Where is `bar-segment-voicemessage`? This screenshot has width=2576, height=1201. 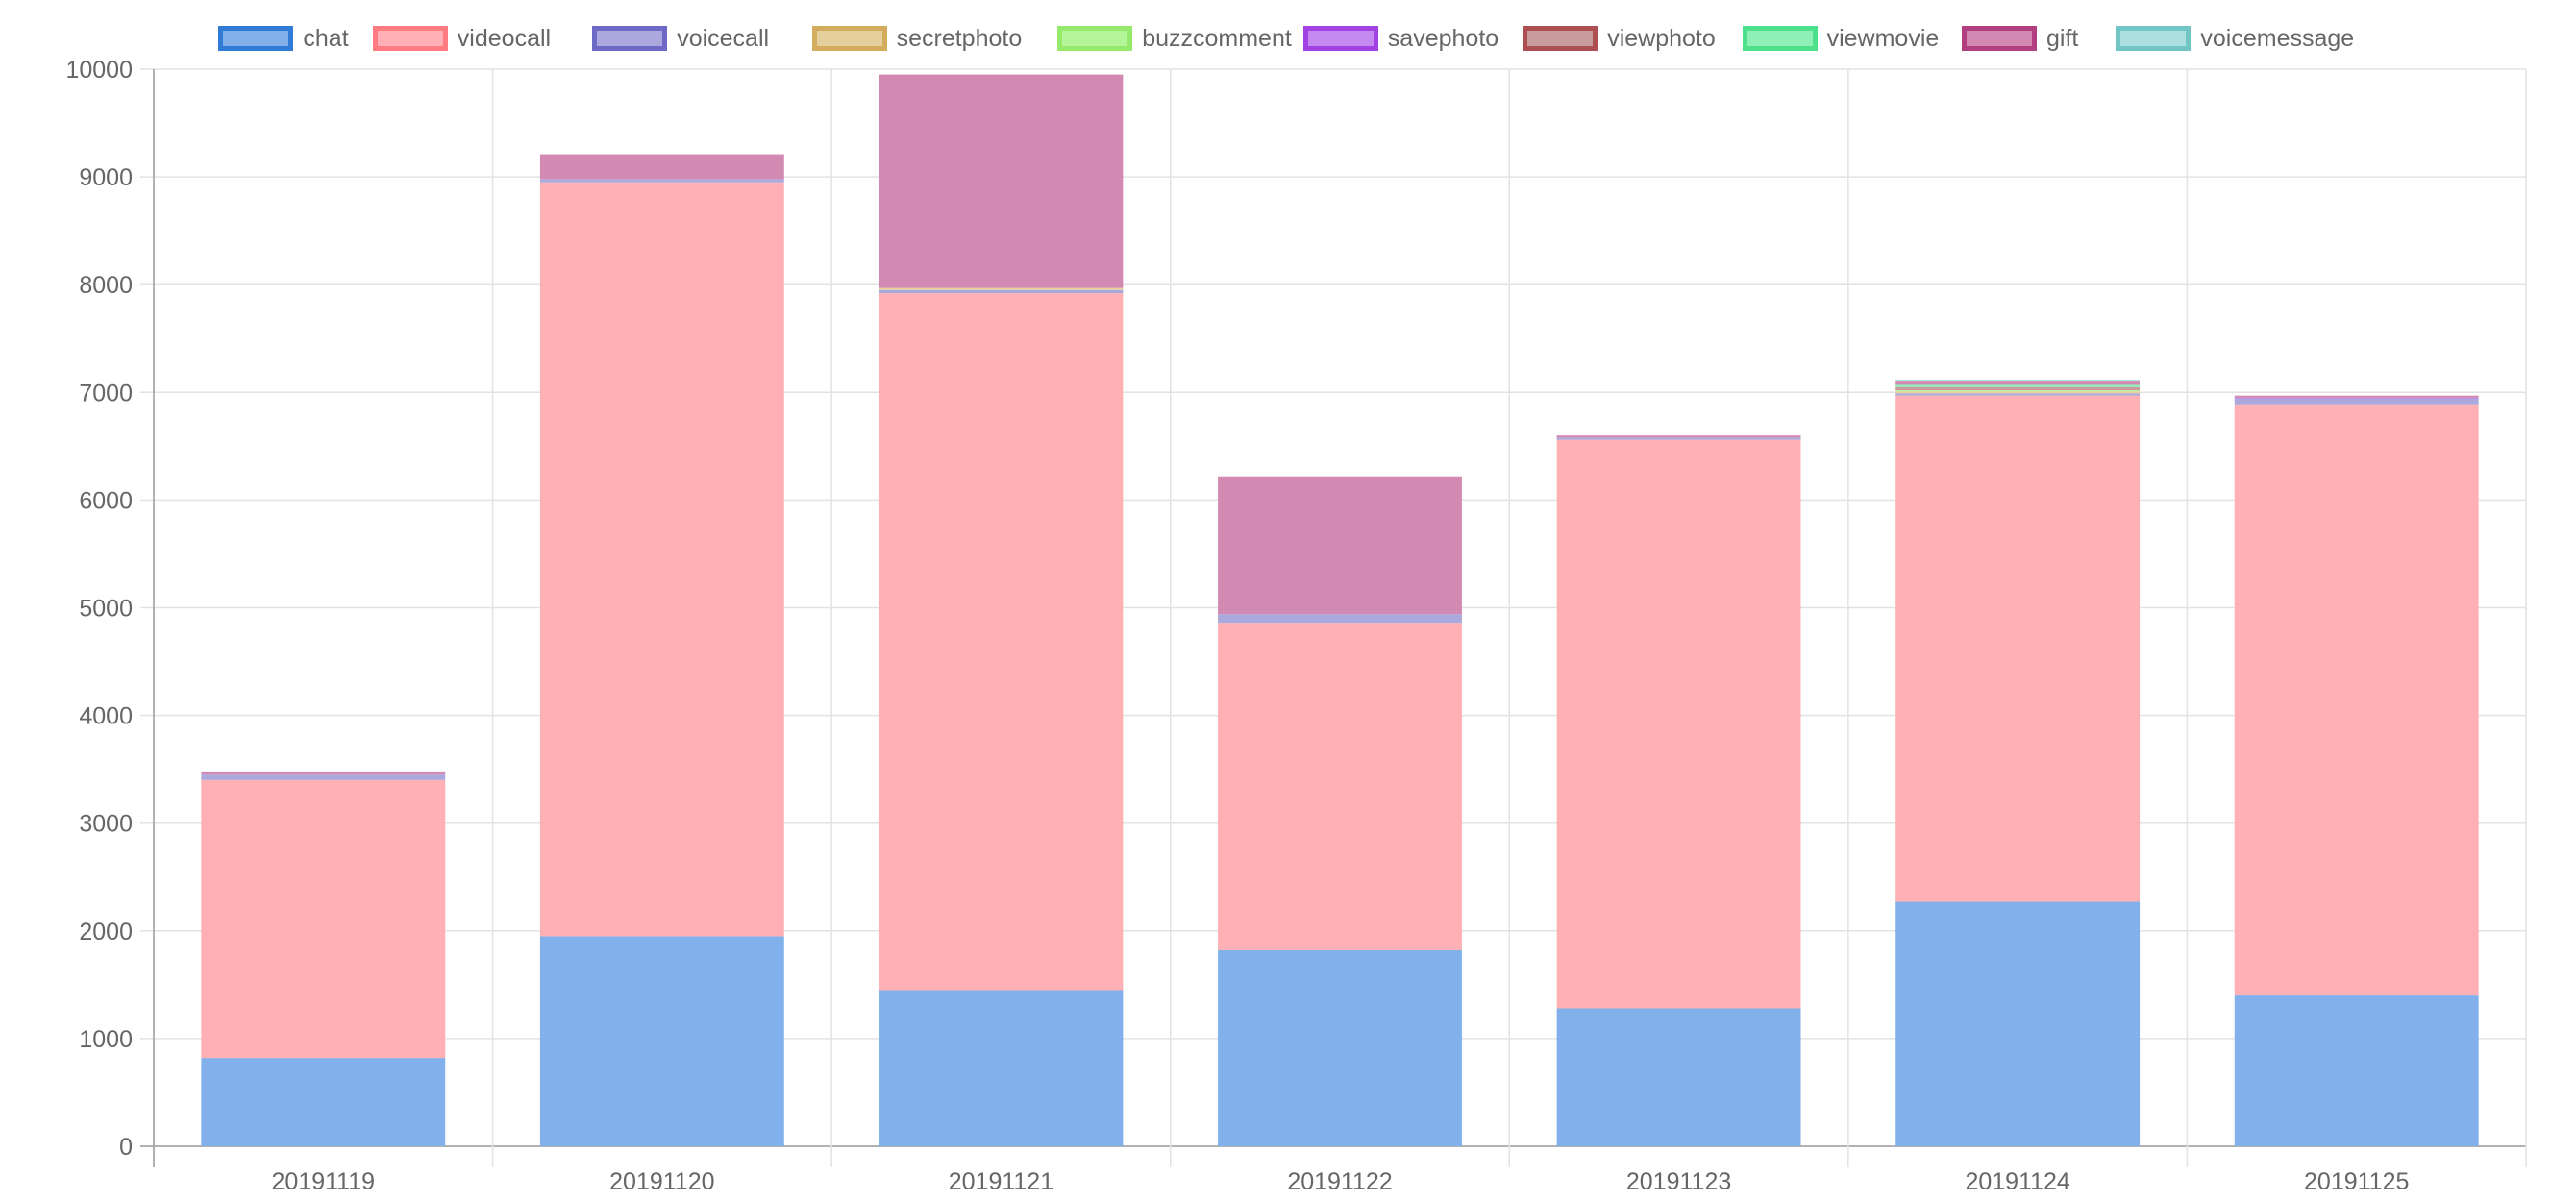
bar-segment-voicemessage is located at coordinates (2018, 381).